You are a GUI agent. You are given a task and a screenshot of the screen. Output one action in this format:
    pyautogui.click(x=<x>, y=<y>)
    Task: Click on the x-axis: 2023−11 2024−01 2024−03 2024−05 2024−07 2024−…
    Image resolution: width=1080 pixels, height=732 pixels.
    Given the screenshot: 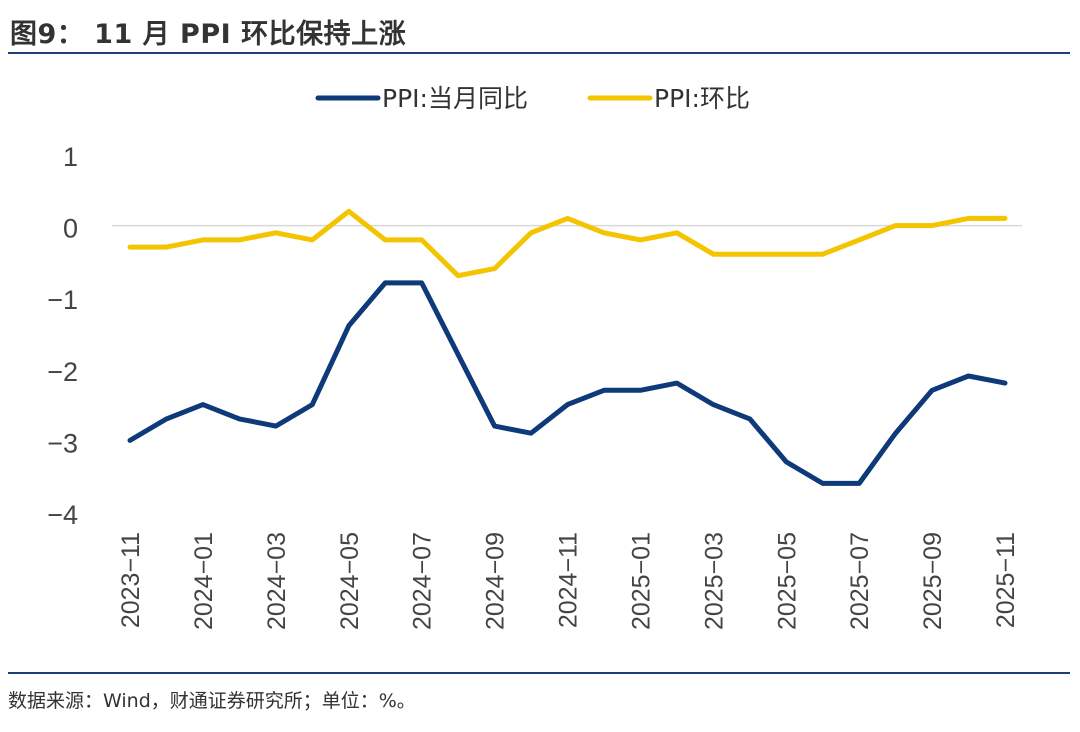 What is the action you would take?
    pyautogui.click(x=568, y=581)
    